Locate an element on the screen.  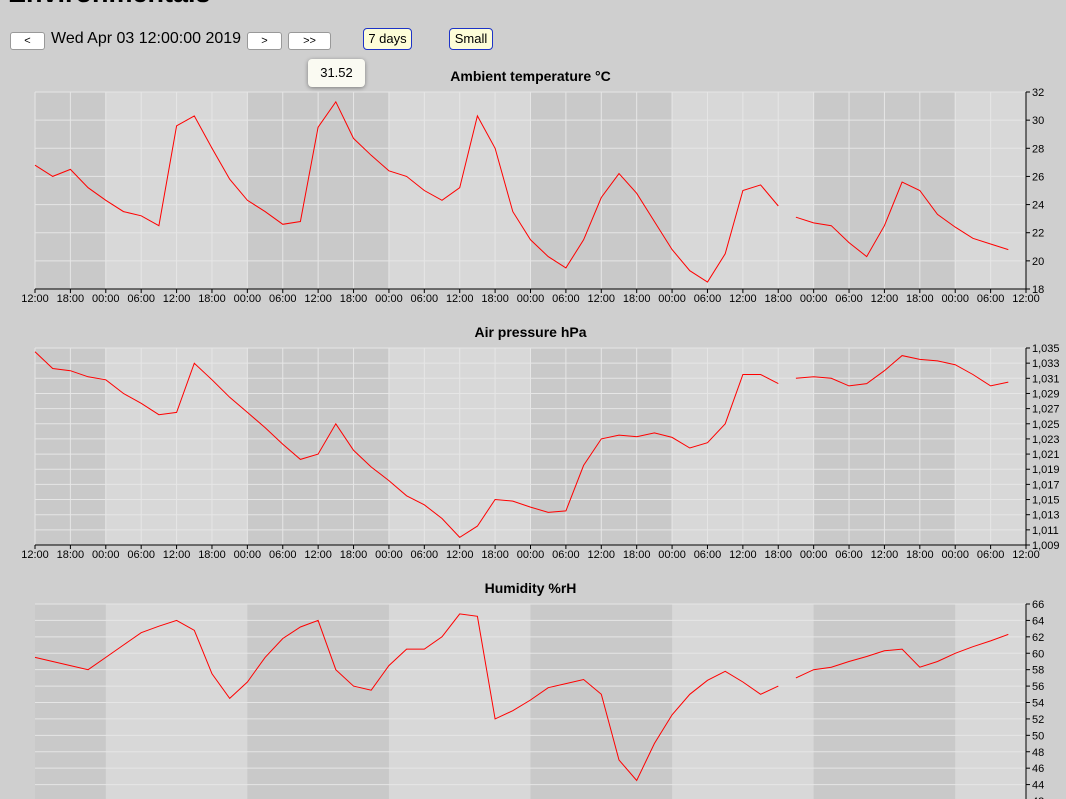
chart-title: Air pressure hPa is located at coordinates (530, 332).